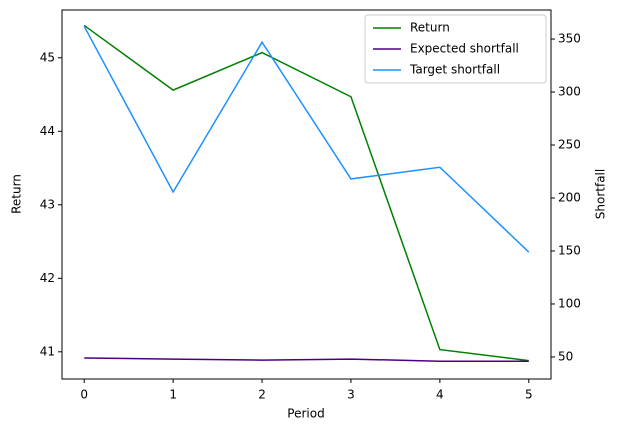 This screenshot has width=618, height=436. What do you see at coordinates (569, 250) in the screenshot?
I see `y2-tick-label: 150` at bounding box center [569, 250].